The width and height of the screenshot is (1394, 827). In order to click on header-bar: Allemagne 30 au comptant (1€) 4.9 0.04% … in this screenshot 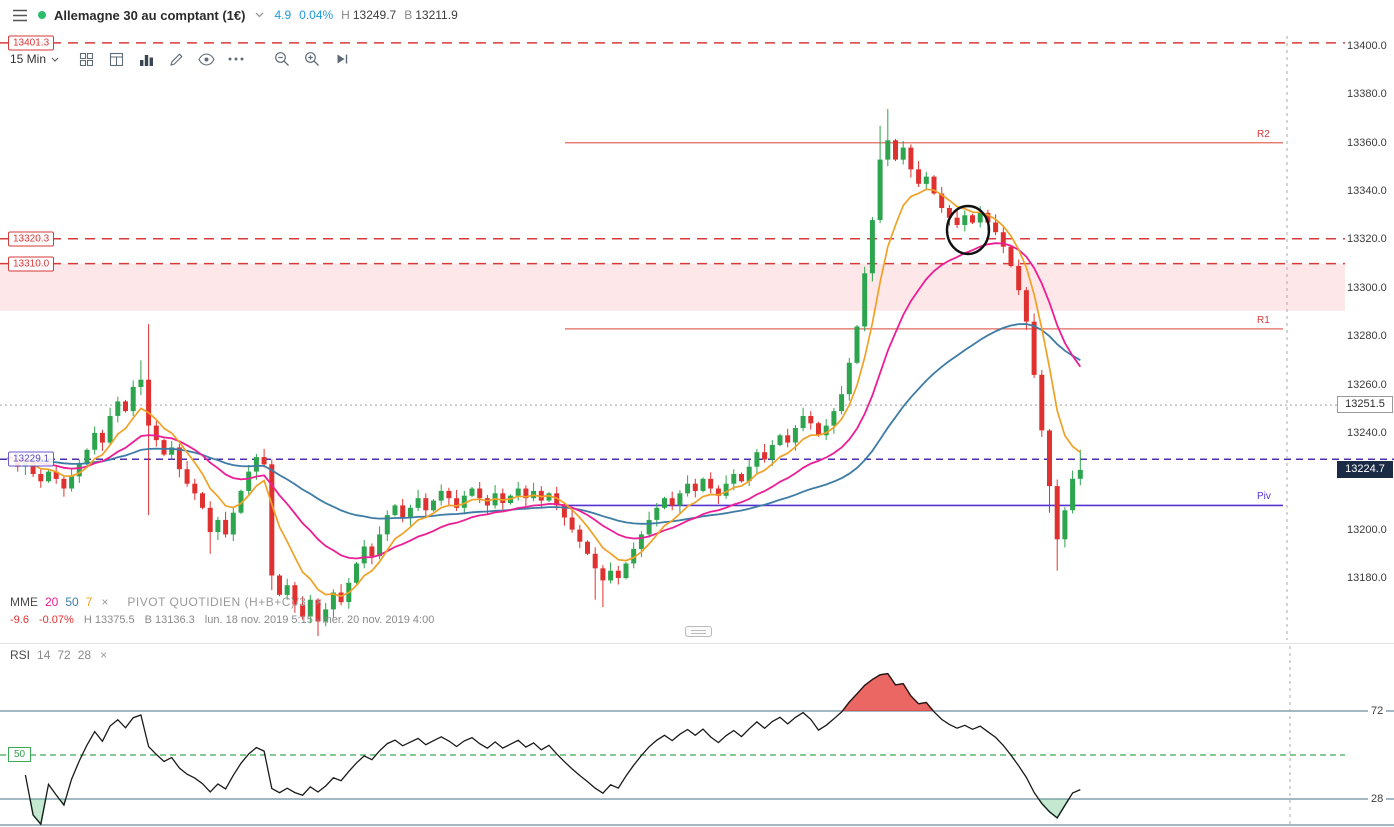, I will do `click(697, 15)`.